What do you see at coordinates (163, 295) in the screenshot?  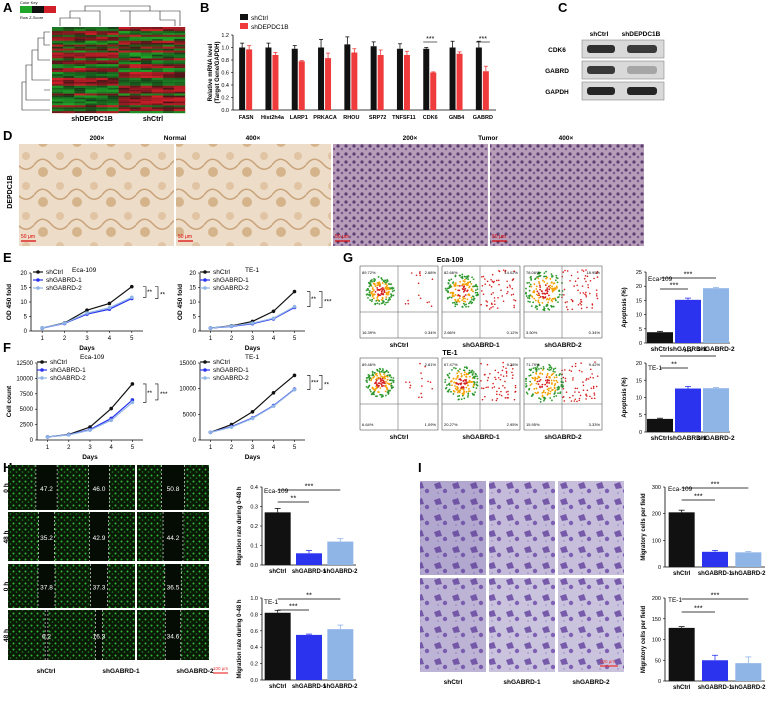 I see `sig-label: **` at bounding box center [163, 295].